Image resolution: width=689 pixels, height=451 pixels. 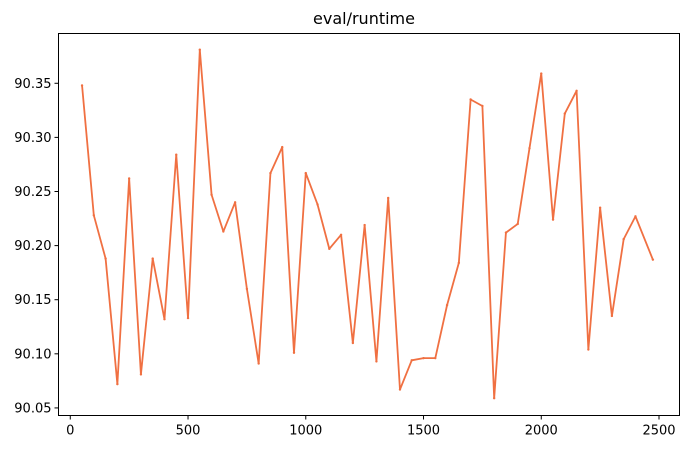 I want to click on y-axis: 90.05 90.10 90.15 90.20 90.25 90.30 90.35, so click(x=36, y=246).